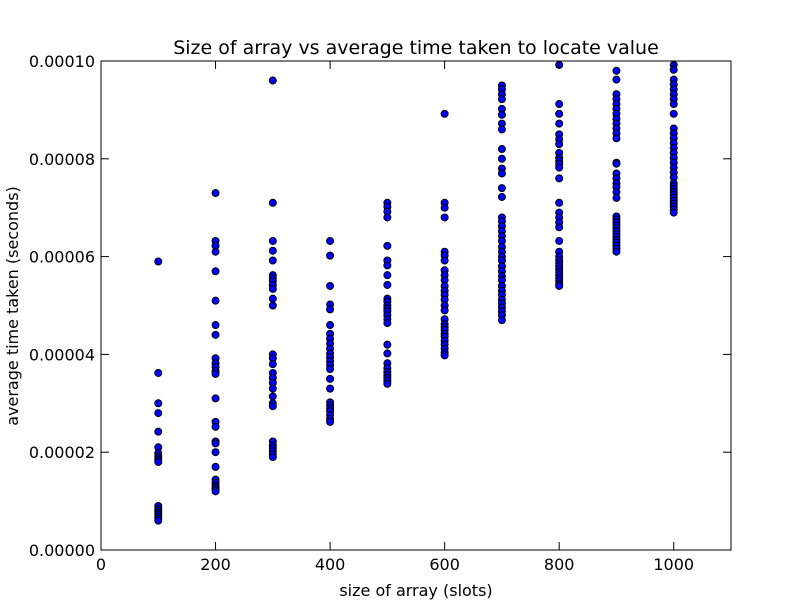  I want to click on x-axis-title: size of array (slots), so click(415, 590).